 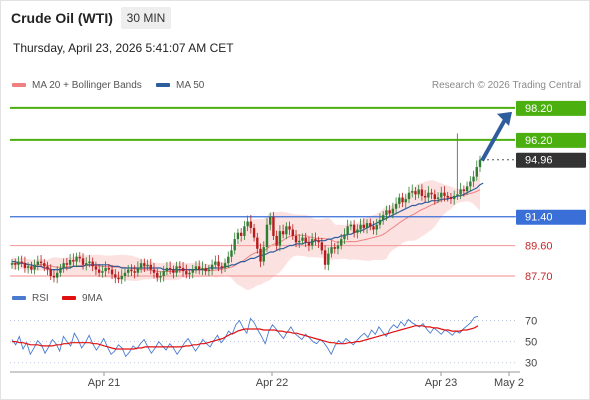 What do you see at coordinates (19, 298) in the screenshot?
I see `rsi-swatch` at bounding box center [19, 298].